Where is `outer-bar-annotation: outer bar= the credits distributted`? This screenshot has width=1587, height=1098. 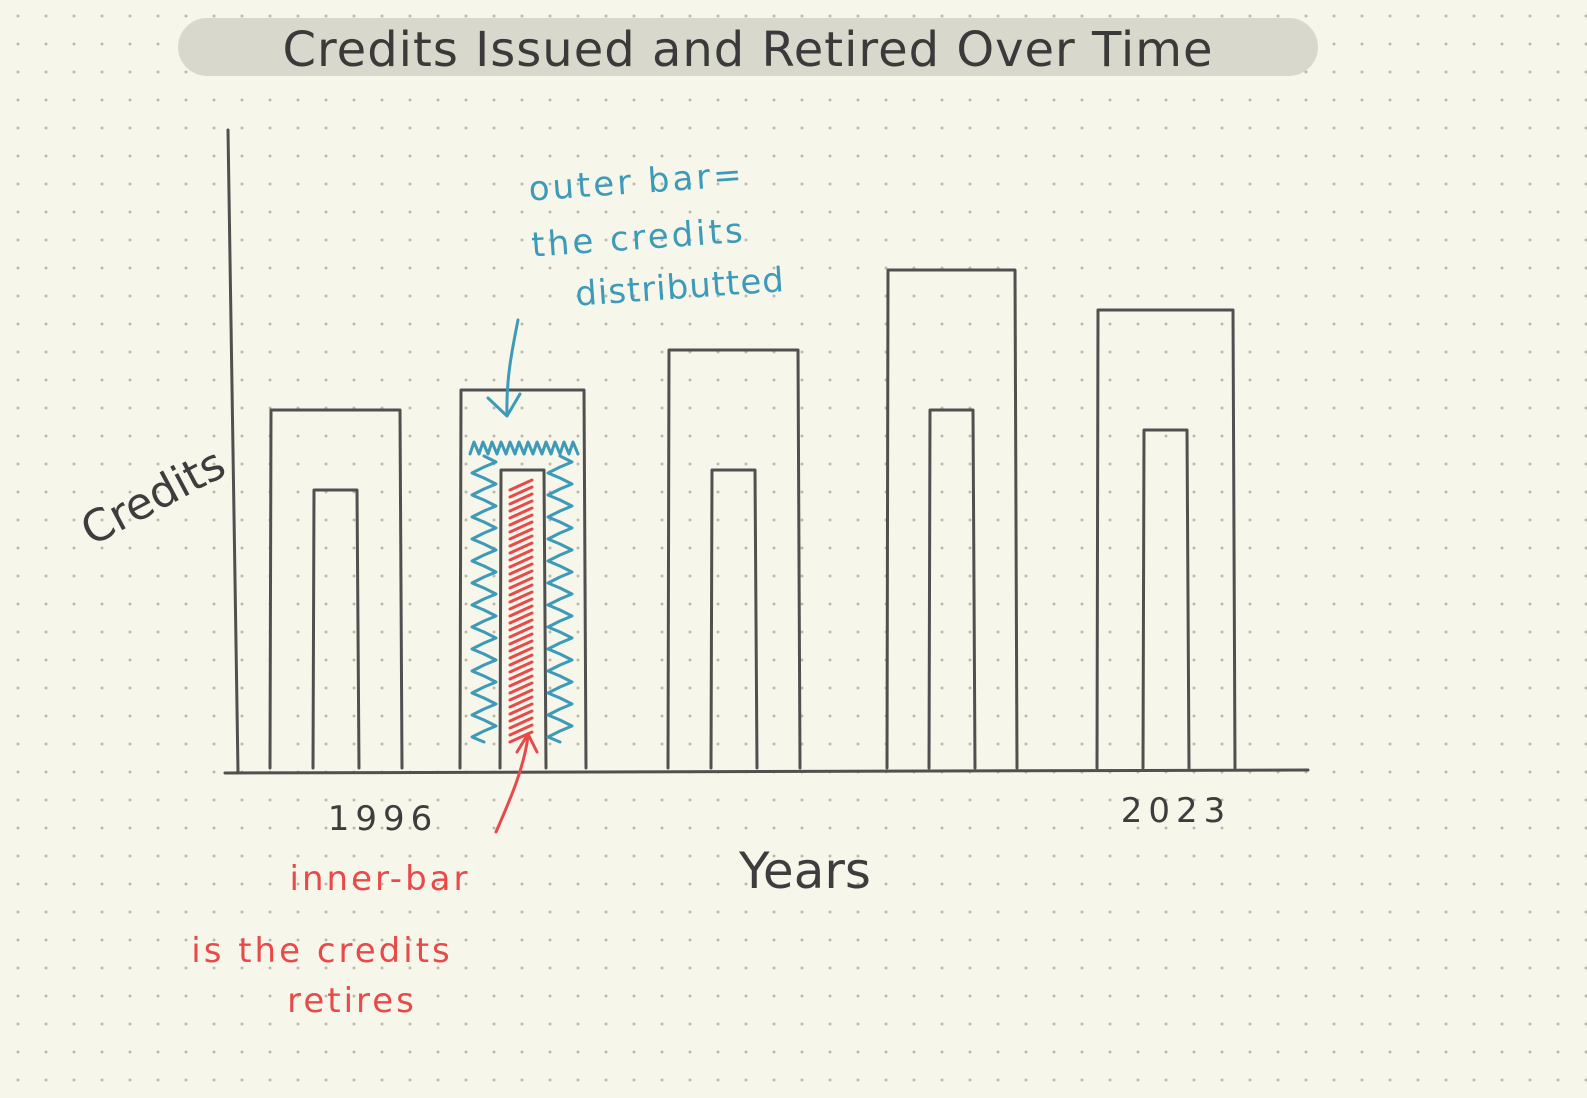 outer-bar-annotation: outer bar= the credits distributted is located at coordinates (656, 235).